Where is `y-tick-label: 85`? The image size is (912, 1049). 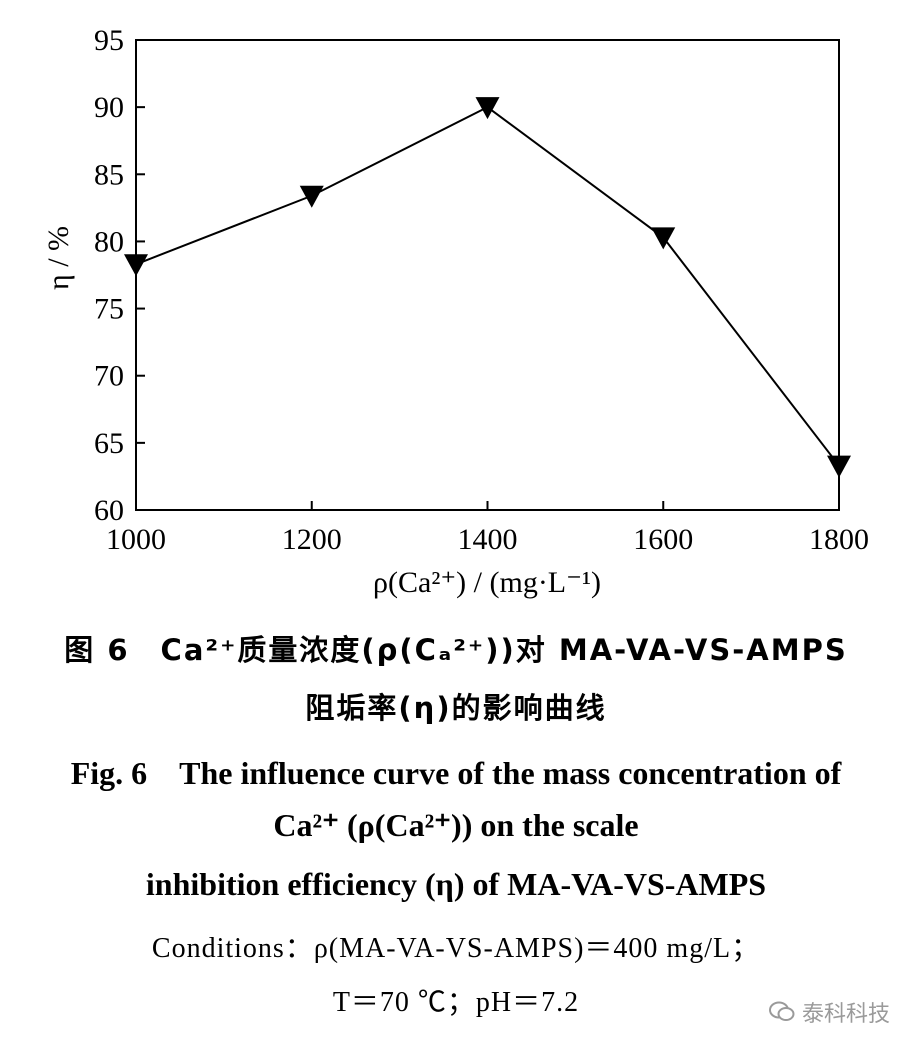 y-tick-label: 85 is located at coordinates (109, 174).